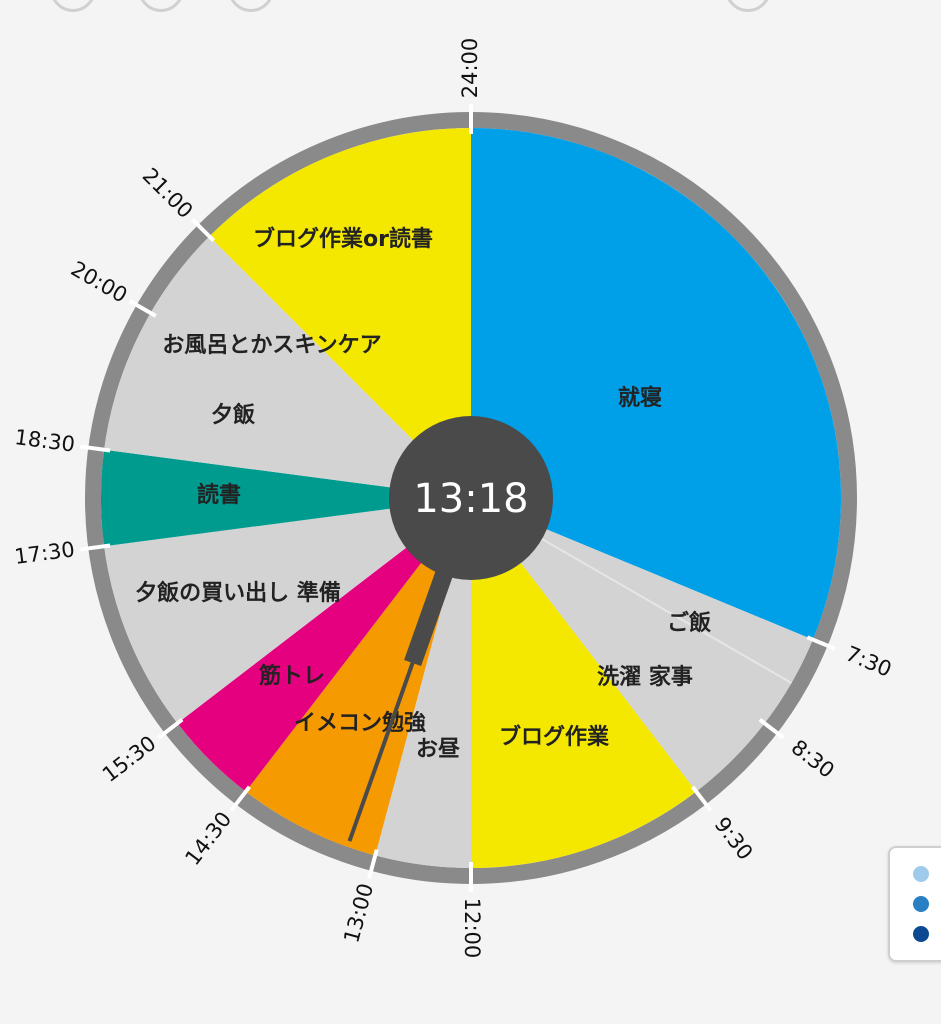  Describe the element at coordinates (640, 398) in the screenshot. I see `segment-label-sleep: 就寝` at that location.